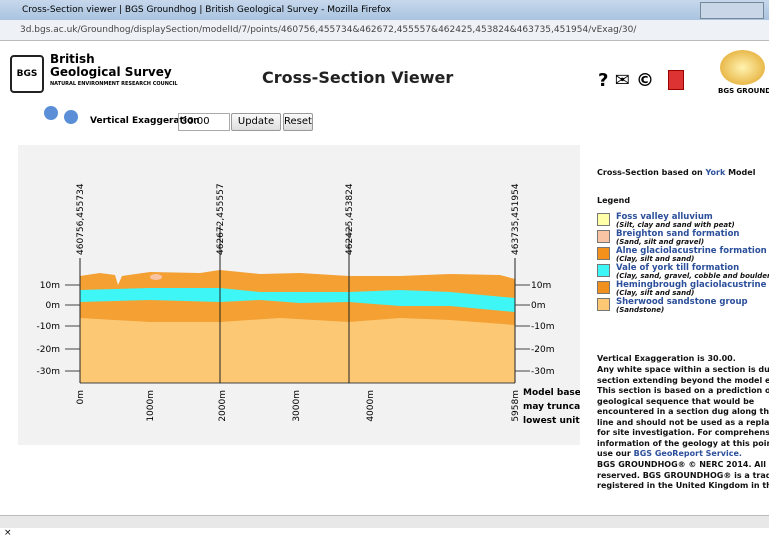  What do you see at coordinates (675, 225) in the screenshot?
I see `legend-description: (Silt, clay and sand with peat)` at bounding box center [675, 225].